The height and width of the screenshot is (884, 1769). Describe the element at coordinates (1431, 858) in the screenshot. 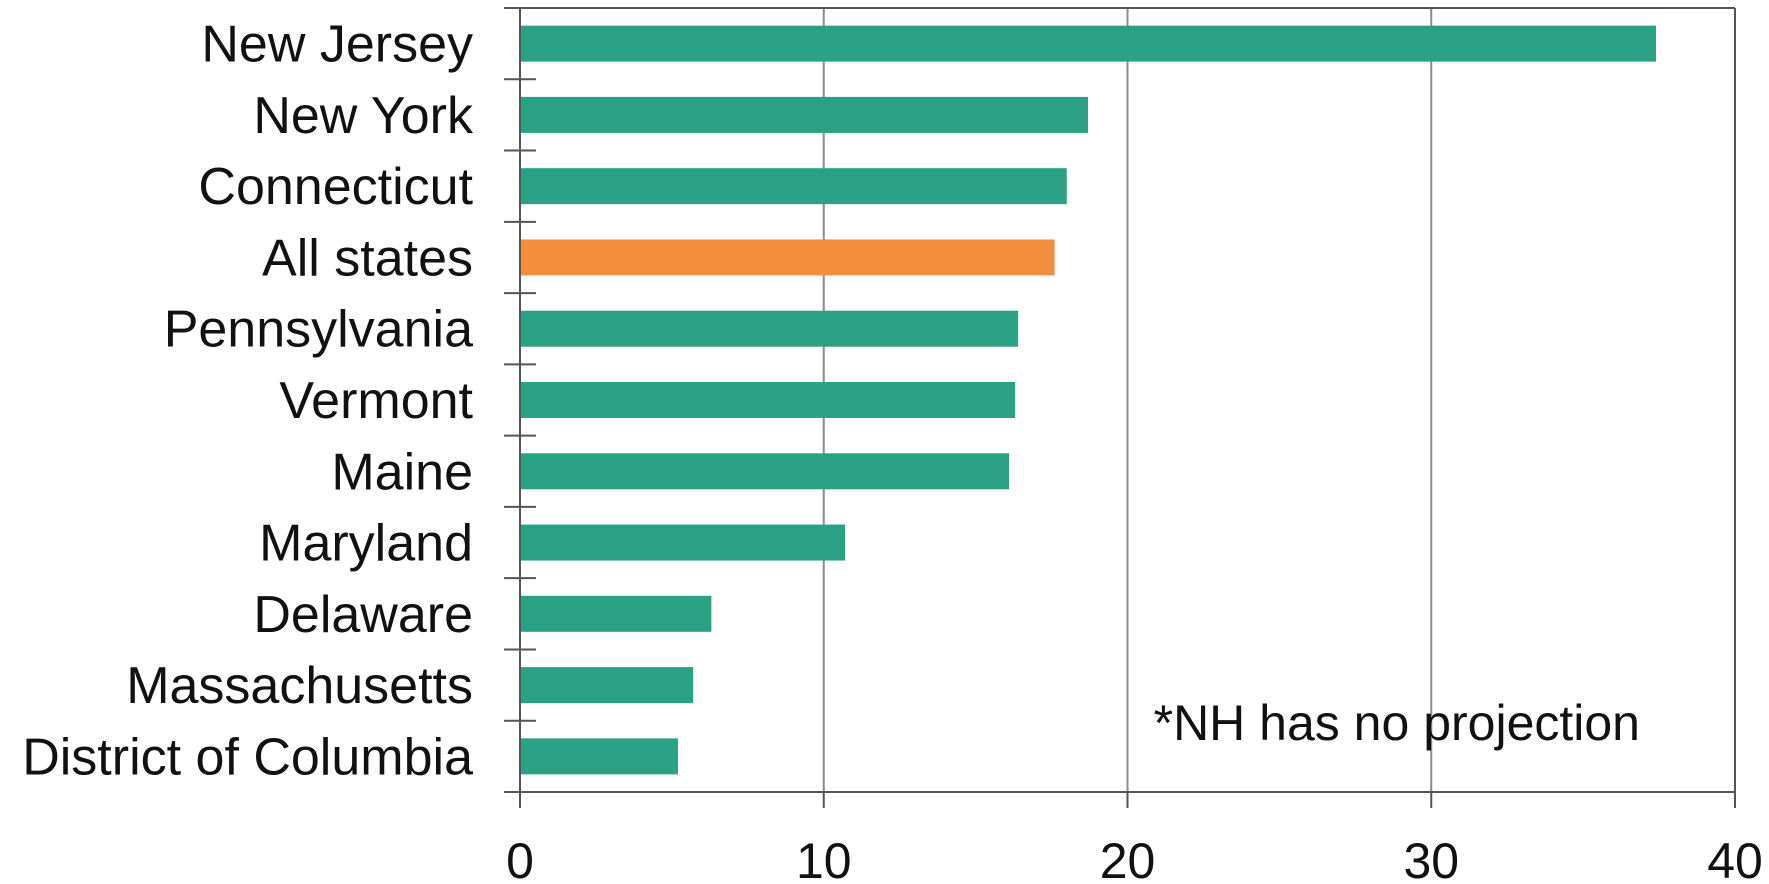

I see `x-tick-label: 30` at that location.